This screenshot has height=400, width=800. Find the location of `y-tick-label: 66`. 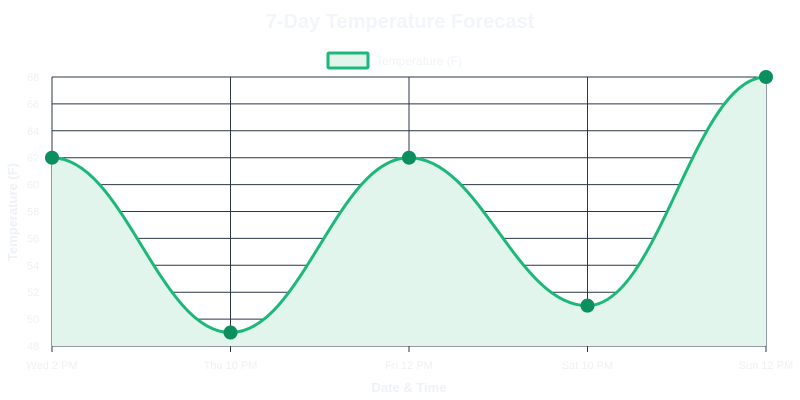

y-tick-label: 66 is located at coordinates (33, 105).